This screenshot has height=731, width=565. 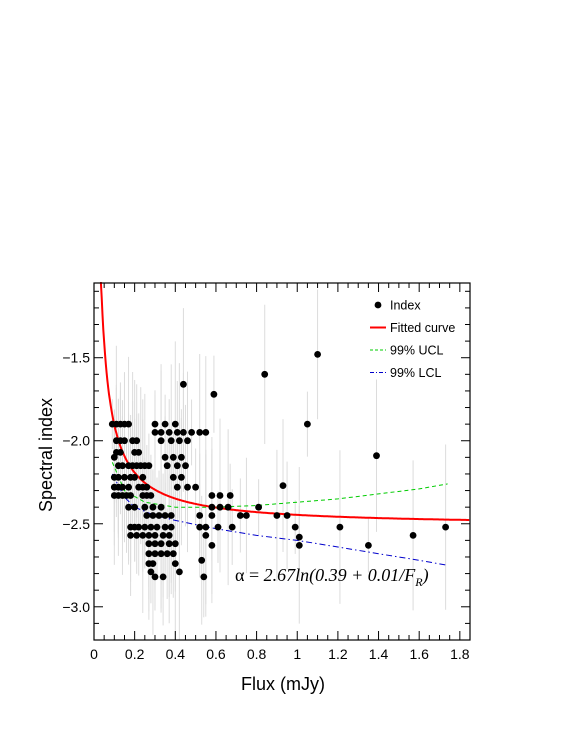 What do you see at coordinates (76, 607) in the screenshot?
I see `y-tick-label: −3.0` at bounding box center [76, 607].